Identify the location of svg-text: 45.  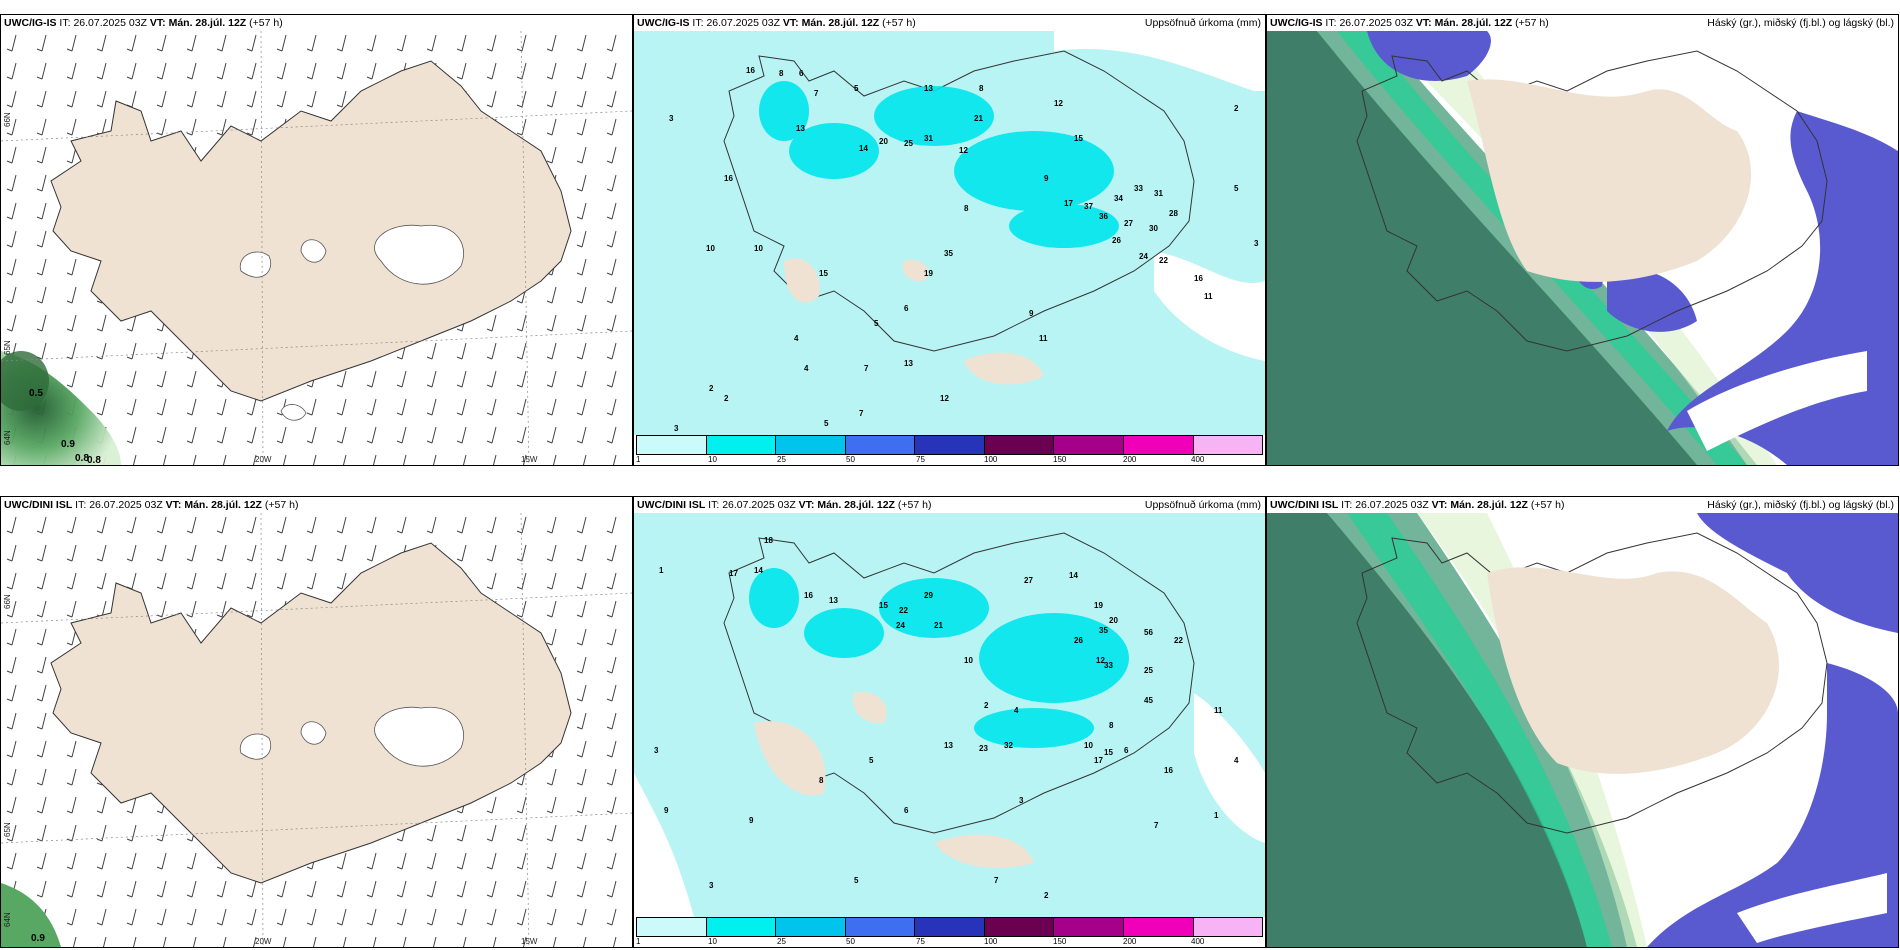
(1148, 700).